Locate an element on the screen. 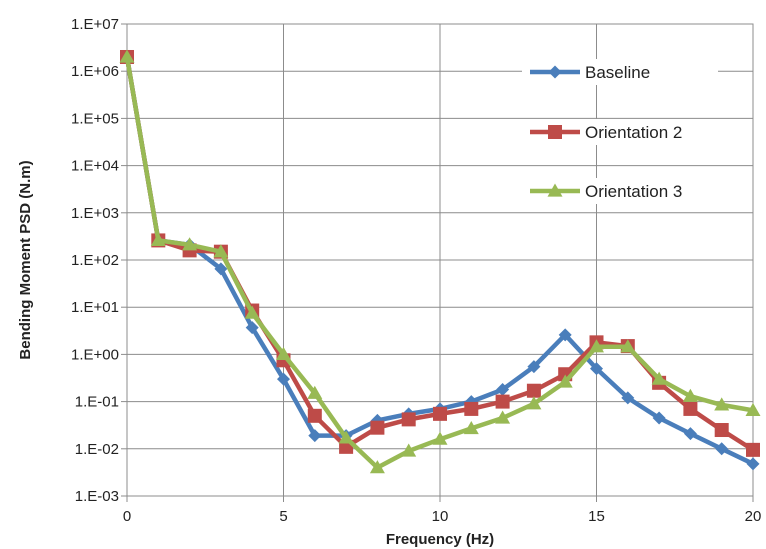  y-tick-label: 1.E+00 is located at coordinates (95, 354).